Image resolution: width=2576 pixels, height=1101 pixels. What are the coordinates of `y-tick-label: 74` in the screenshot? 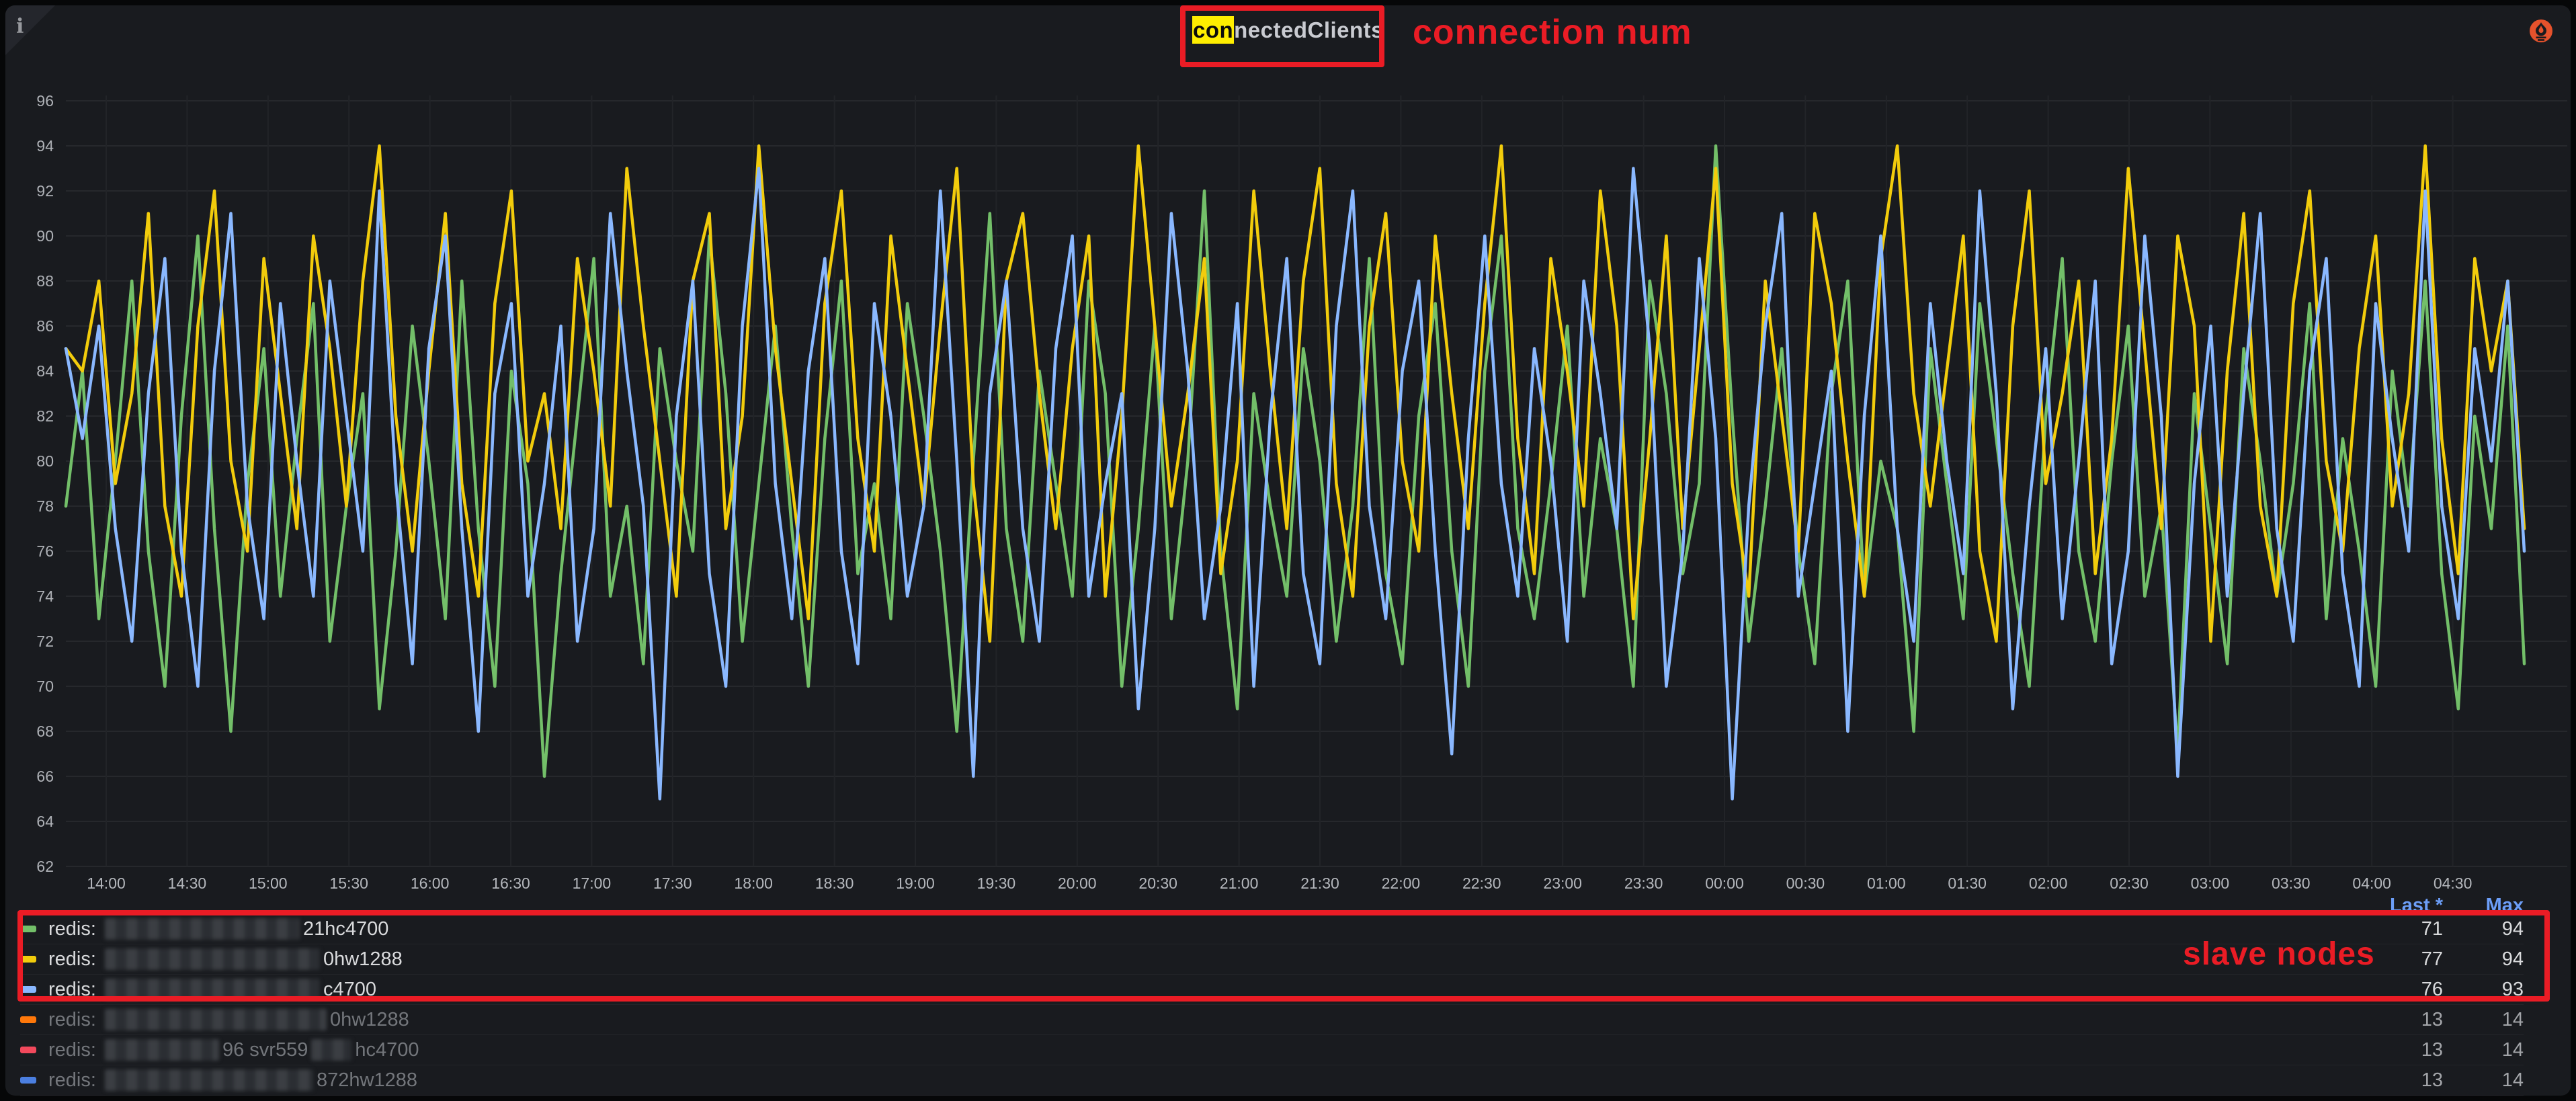 It's located at (45, 596).